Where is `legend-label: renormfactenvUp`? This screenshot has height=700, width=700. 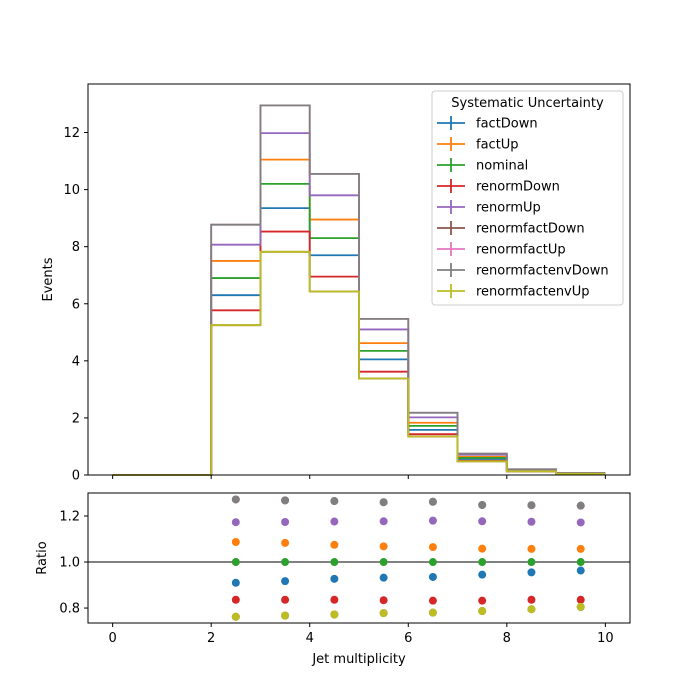
legend-label: renormfactenvUp is located at coordinates (533, 292).